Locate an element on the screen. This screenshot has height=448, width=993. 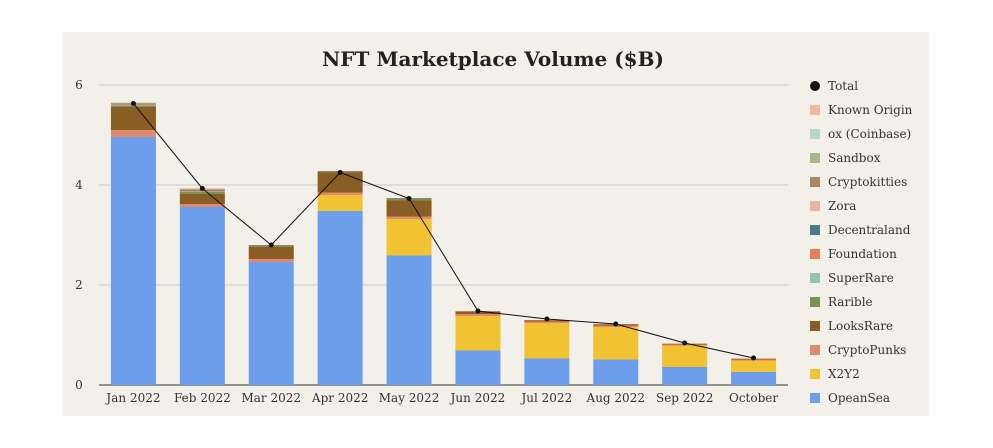
legend-swatch-zora is located at coordinates (815, 206).